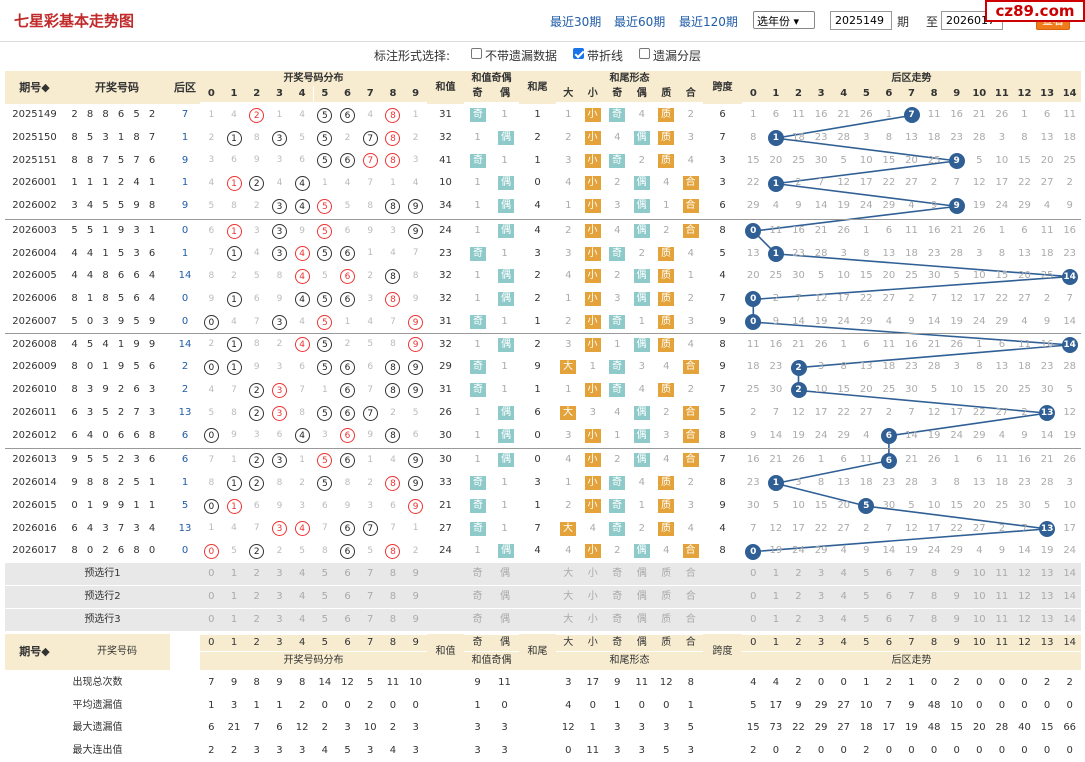 This screenshot has height=762, width=1085. Describe the element at coordinates (415, 643) in the screenshot. I see `footer-dist-digit: 9` at that location.